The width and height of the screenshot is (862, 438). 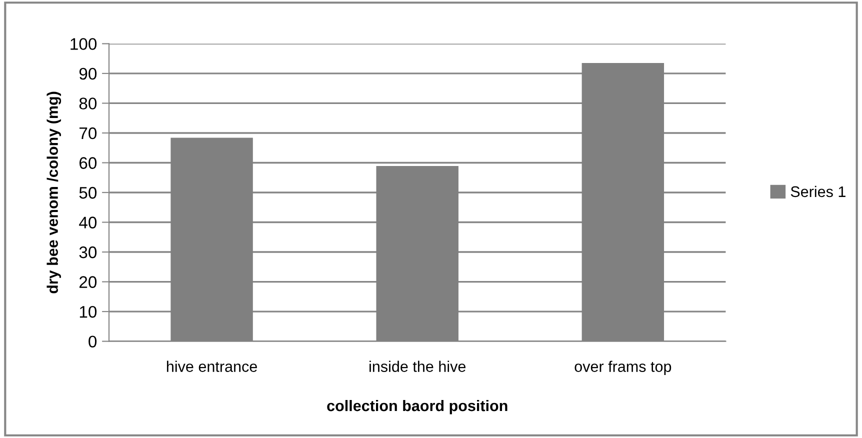 What do you see at coordinates (88, 312) in the screenshot?
I see `y-tick-label: 10` at bounding box center [88, 312].